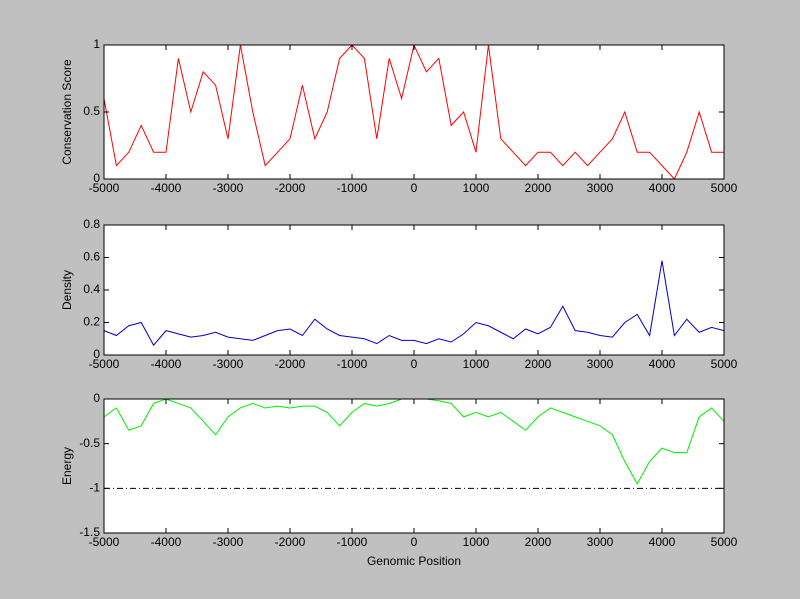 This screenshot has width=800, height=599. I want to click on y-tick-label: -0.5, so click(89, 443).